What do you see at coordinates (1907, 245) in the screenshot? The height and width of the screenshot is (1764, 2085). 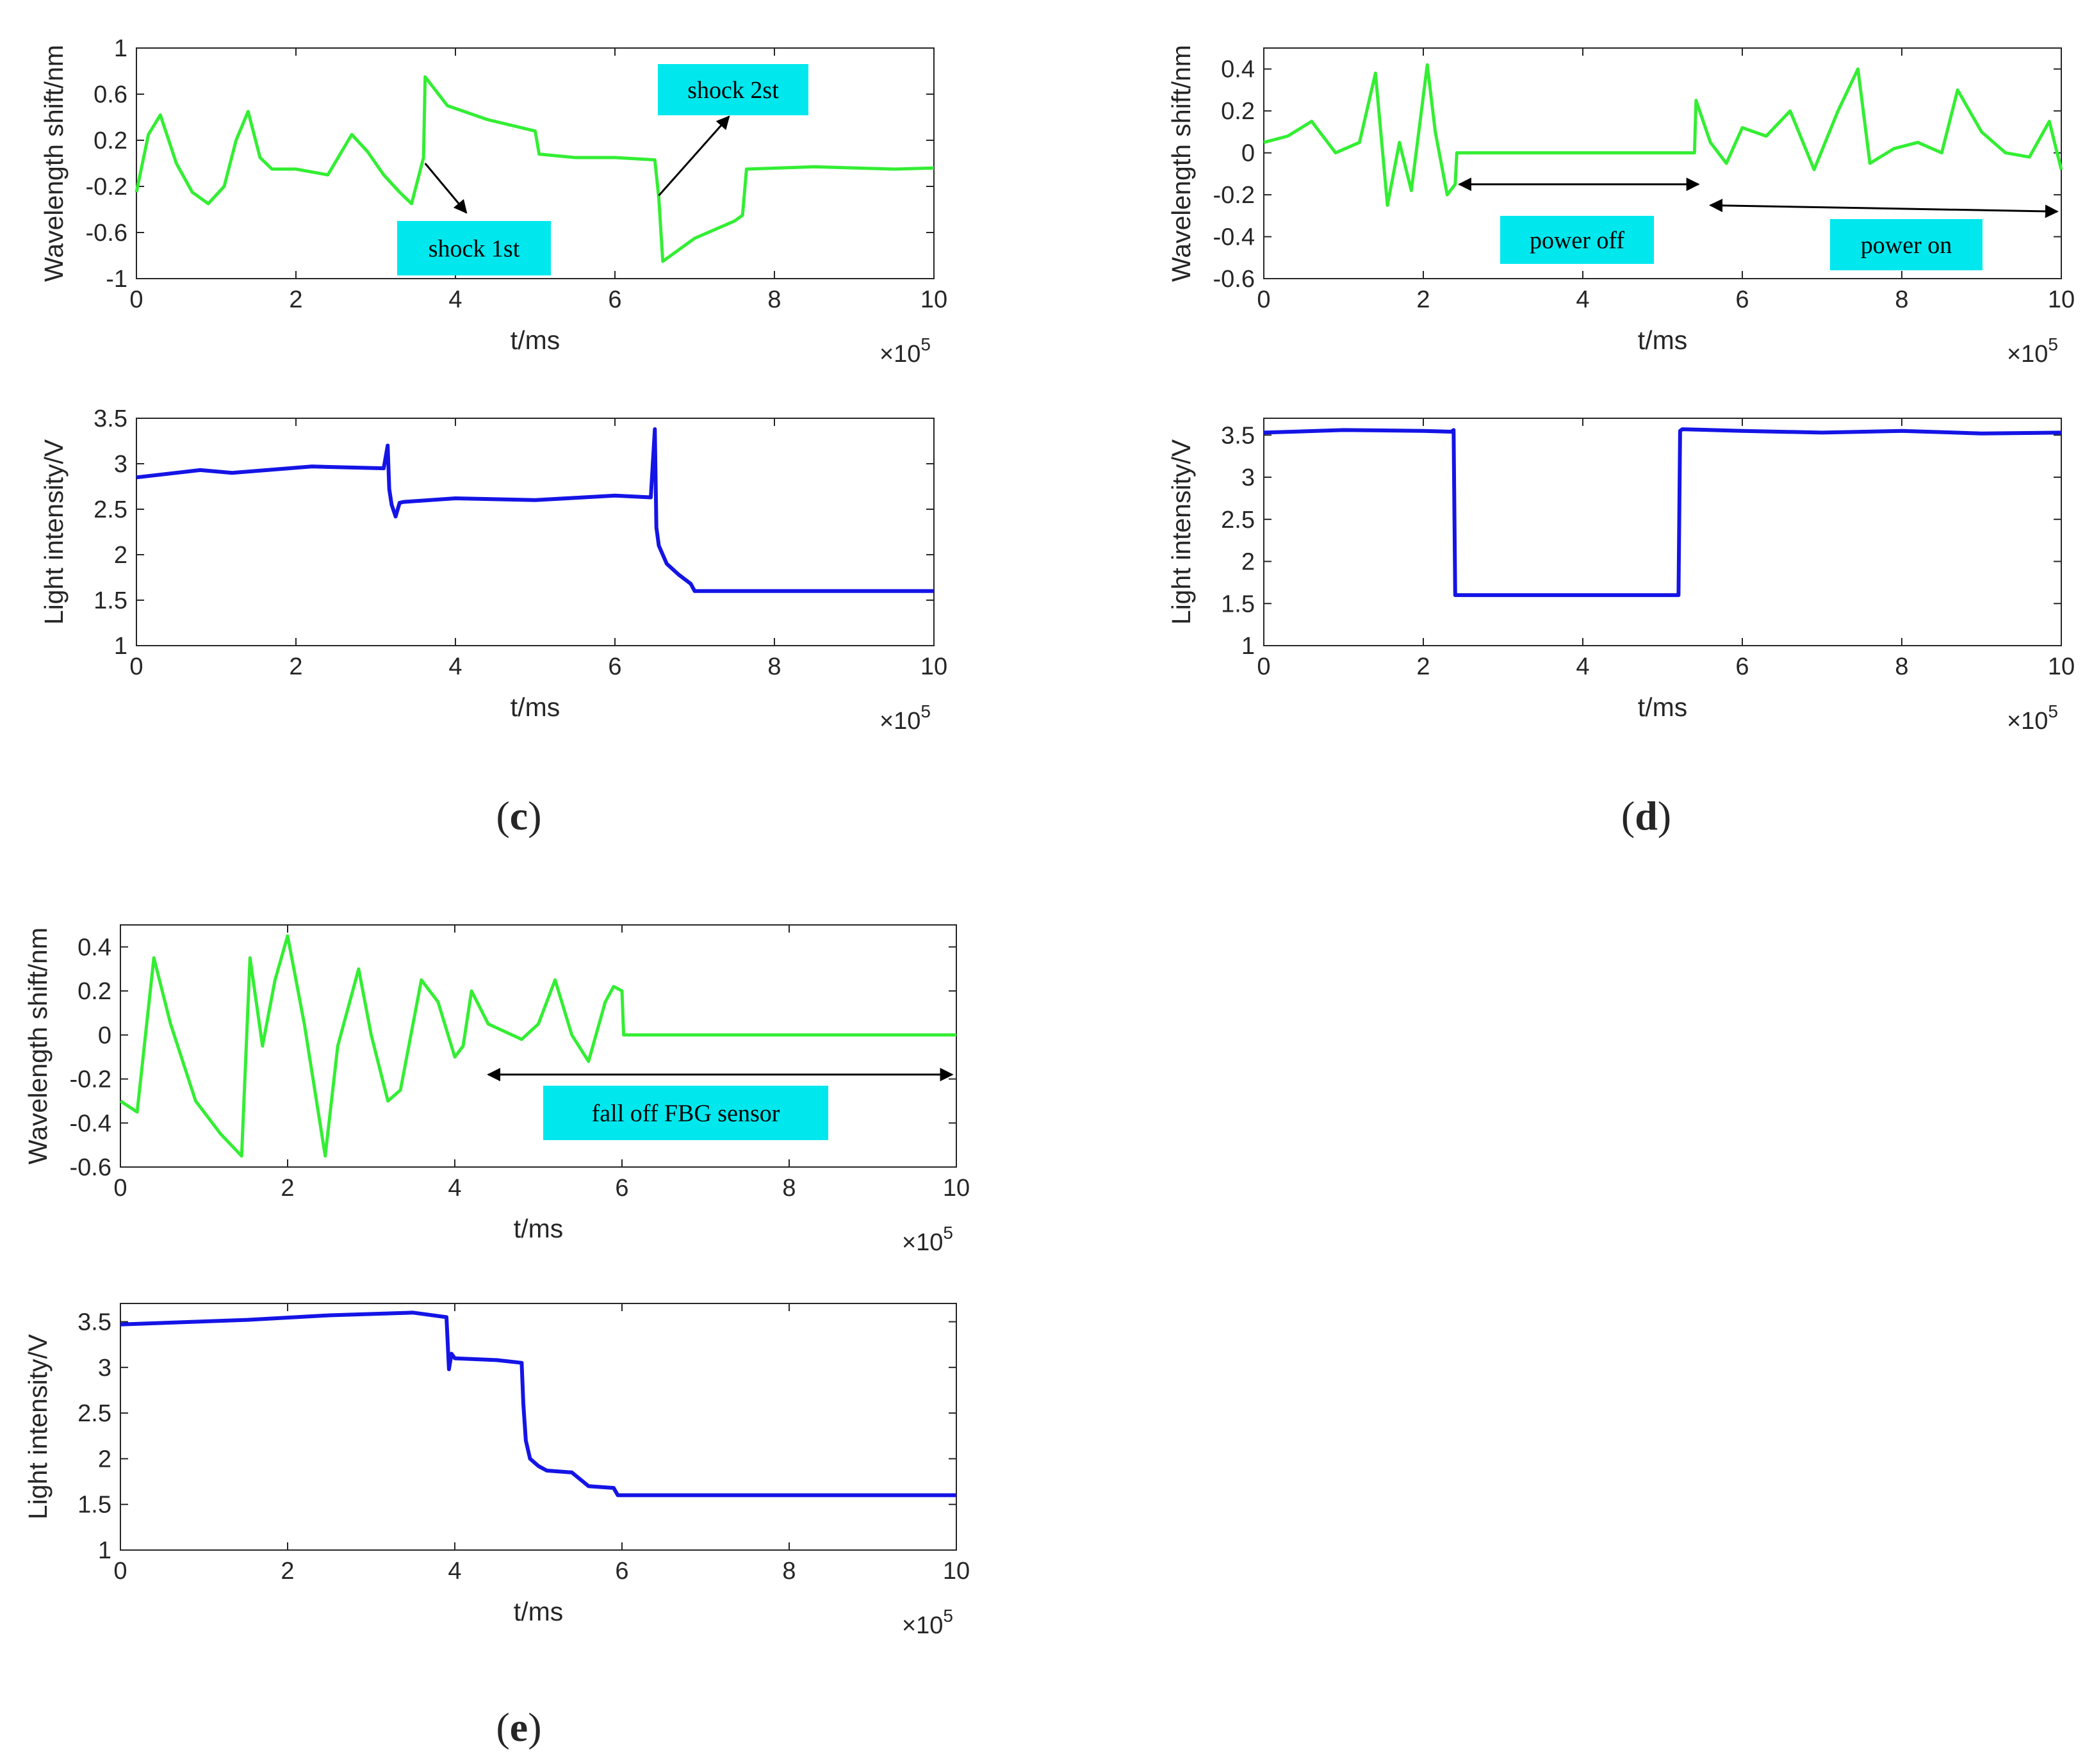 I see `annotation-power-on: power on` at bounding box center [1907, 245].